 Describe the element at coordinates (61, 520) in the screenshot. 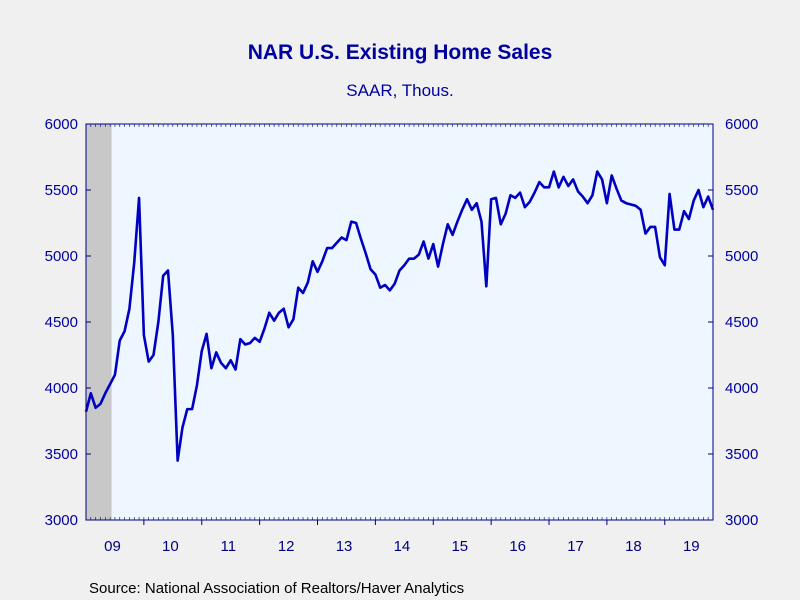

I see `y-tick-label-left: 3000` at that location.